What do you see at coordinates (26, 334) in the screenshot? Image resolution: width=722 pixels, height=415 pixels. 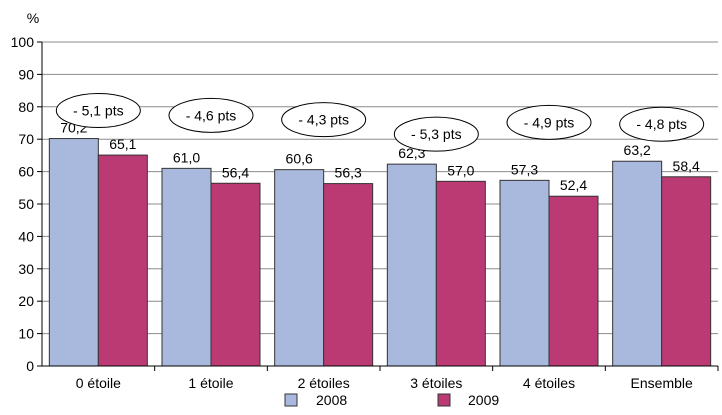 I see `y-tick-label: 10` at bounding box center [26, 334].